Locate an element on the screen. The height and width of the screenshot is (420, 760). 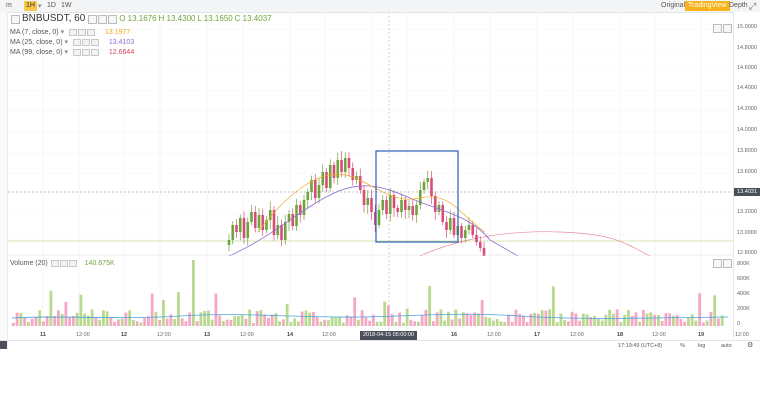
interval-dropdown-chevron-icon: ▾ is located at coordinates (40, 6).